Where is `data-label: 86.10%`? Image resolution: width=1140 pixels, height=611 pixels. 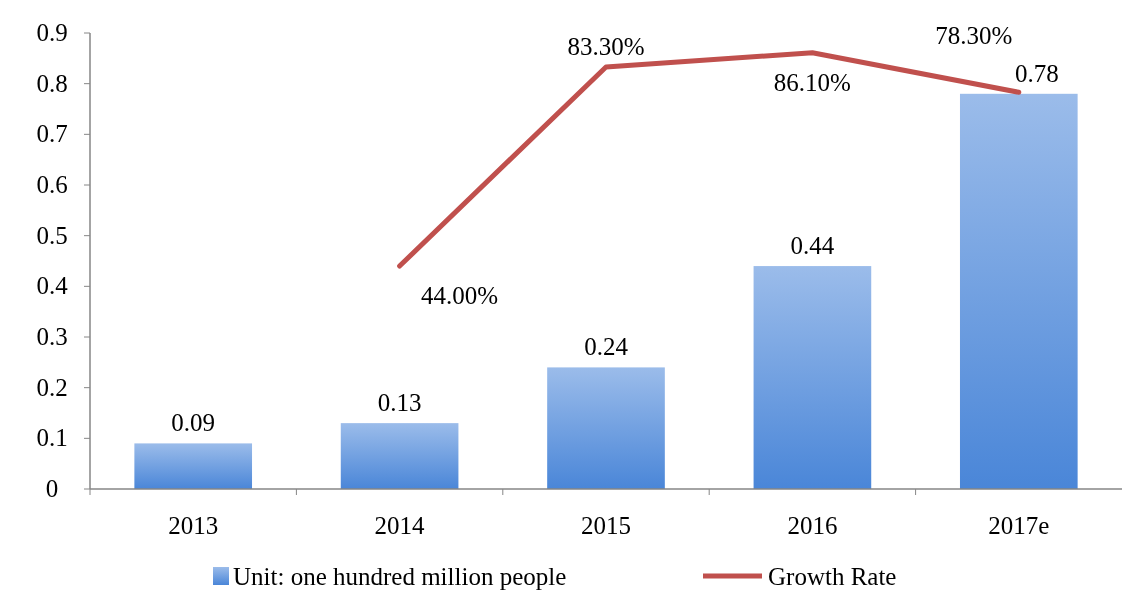
data-label: 86.10% is located at coordinates (812, 82).